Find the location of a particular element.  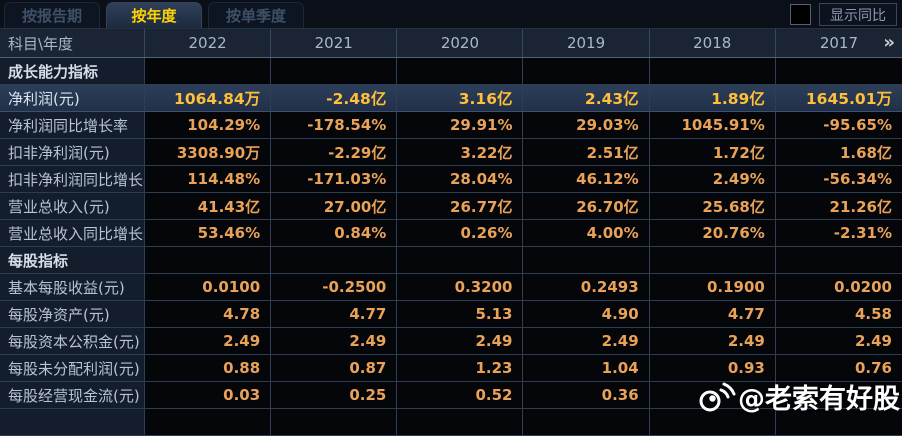

year-label: 2021 is located at coordinates (333, 43).